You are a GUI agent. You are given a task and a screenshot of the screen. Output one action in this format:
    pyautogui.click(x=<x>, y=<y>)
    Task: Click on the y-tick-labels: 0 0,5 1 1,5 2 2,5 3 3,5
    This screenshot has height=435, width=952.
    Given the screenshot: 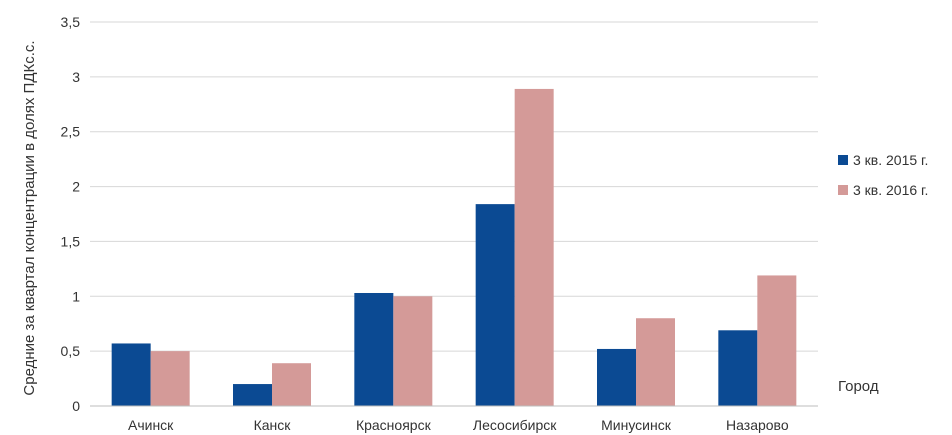 What is the action you would take?
    pyautogui.click(x=71, y=214)
    